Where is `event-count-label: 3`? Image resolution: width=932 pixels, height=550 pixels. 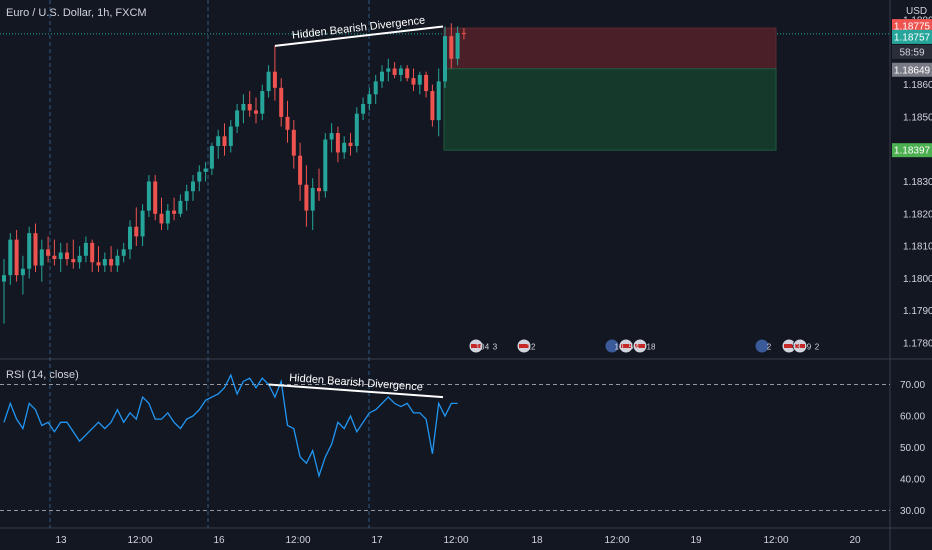 event-count-label: 3 is located at coordinates (495, 347).